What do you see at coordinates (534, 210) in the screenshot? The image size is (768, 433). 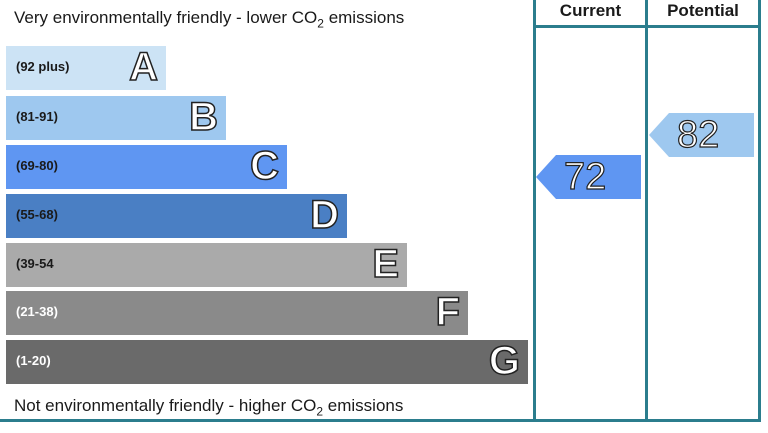 I see `current-column-left-border` at bounding box center [534, 210].